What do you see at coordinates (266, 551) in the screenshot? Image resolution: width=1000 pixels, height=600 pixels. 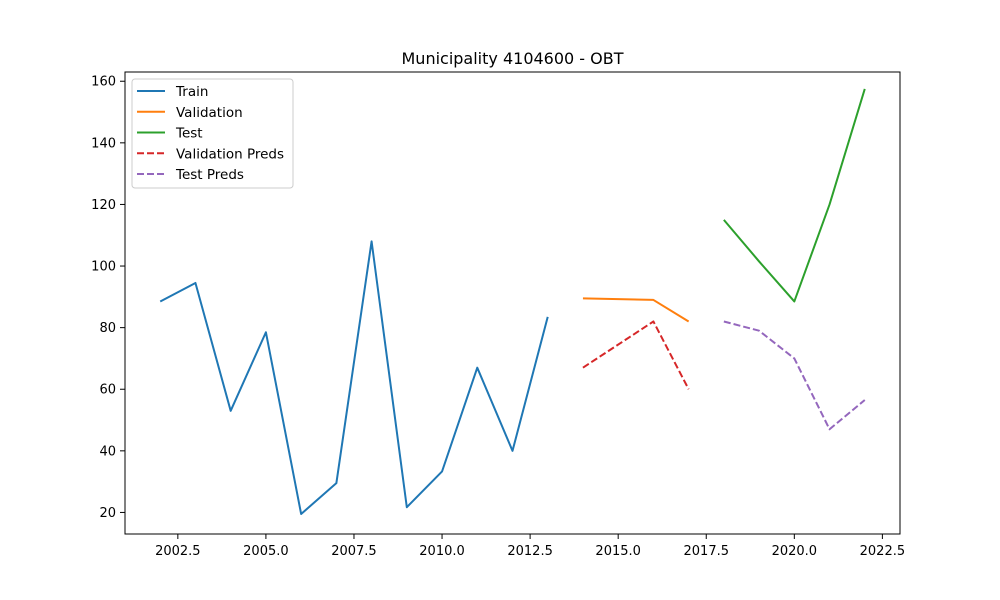 I see `x-tick-label: 2005.0` at bounding box center [266, 551].